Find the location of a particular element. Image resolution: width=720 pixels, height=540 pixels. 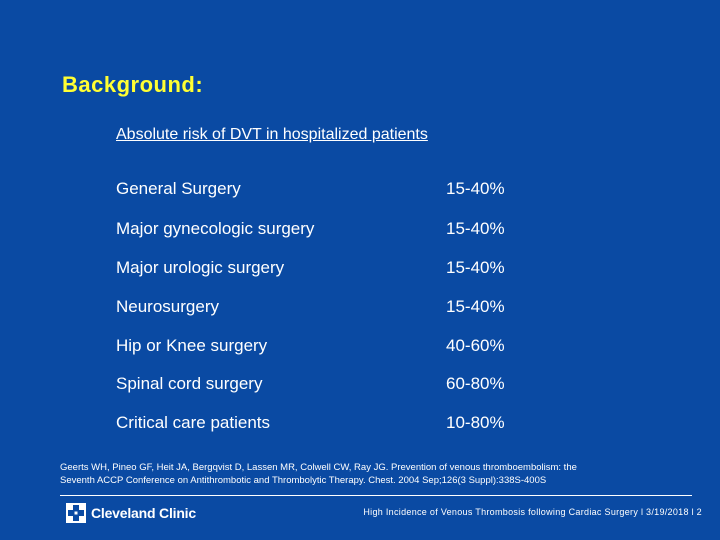

risk-row-label: Major urologic surgery is located at coordinates (200, 267).